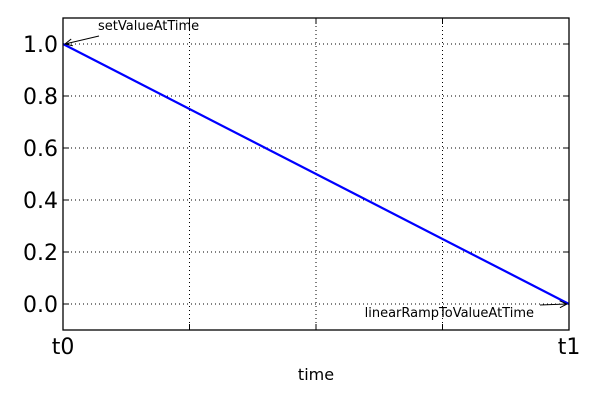 This screenshot has width=600, height=400. I want to click on annotation-arrow-linear-ramp, so click(553, 304).